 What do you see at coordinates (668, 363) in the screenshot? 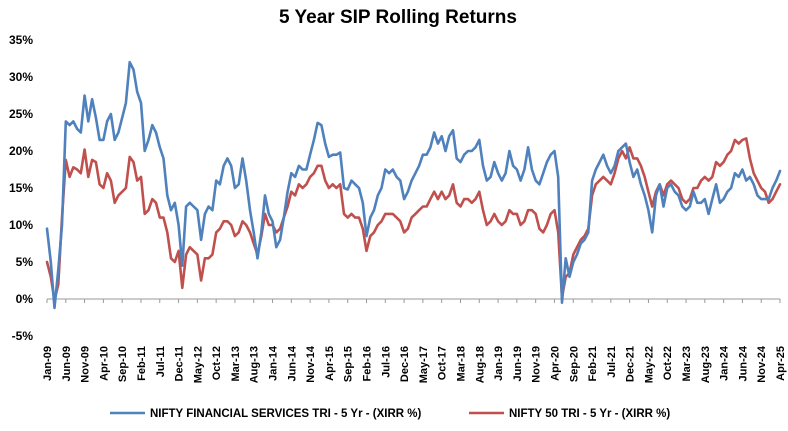
I see `x-tick-label: Oct-22` at bounding box center [668, 363].